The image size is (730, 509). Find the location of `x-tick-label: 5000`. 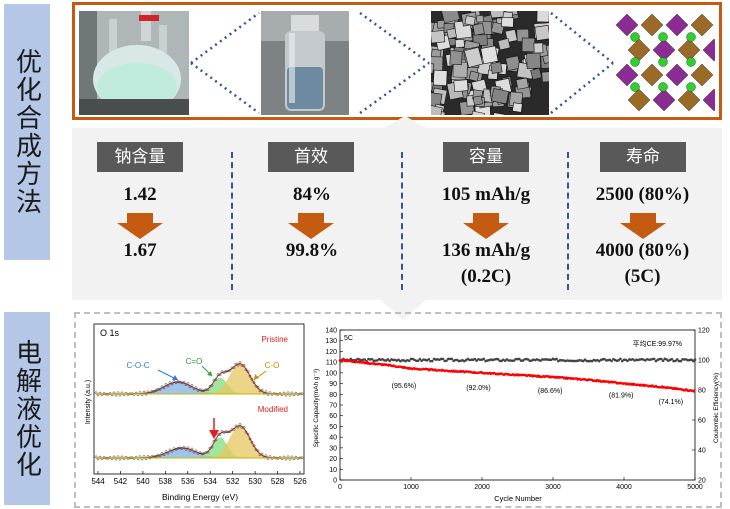

x-tick-label: 5000 is located at coordinates (695, 487).